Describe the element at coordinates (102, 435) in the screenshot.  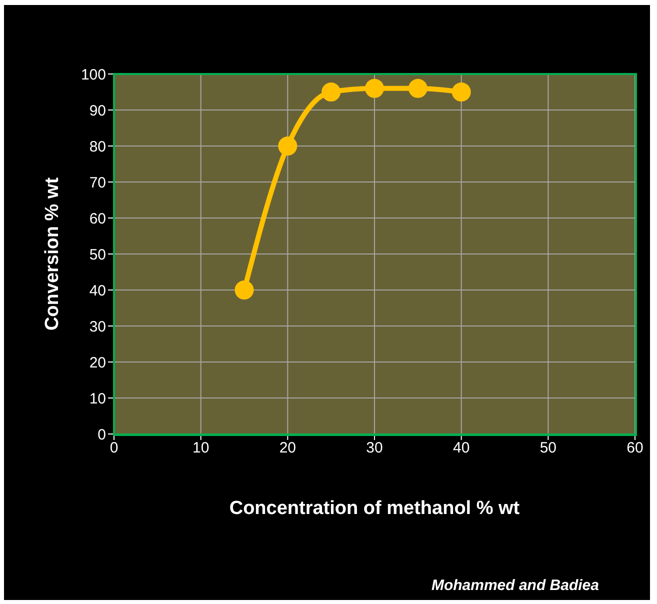
I see `y-tick-label: 0` at that location.